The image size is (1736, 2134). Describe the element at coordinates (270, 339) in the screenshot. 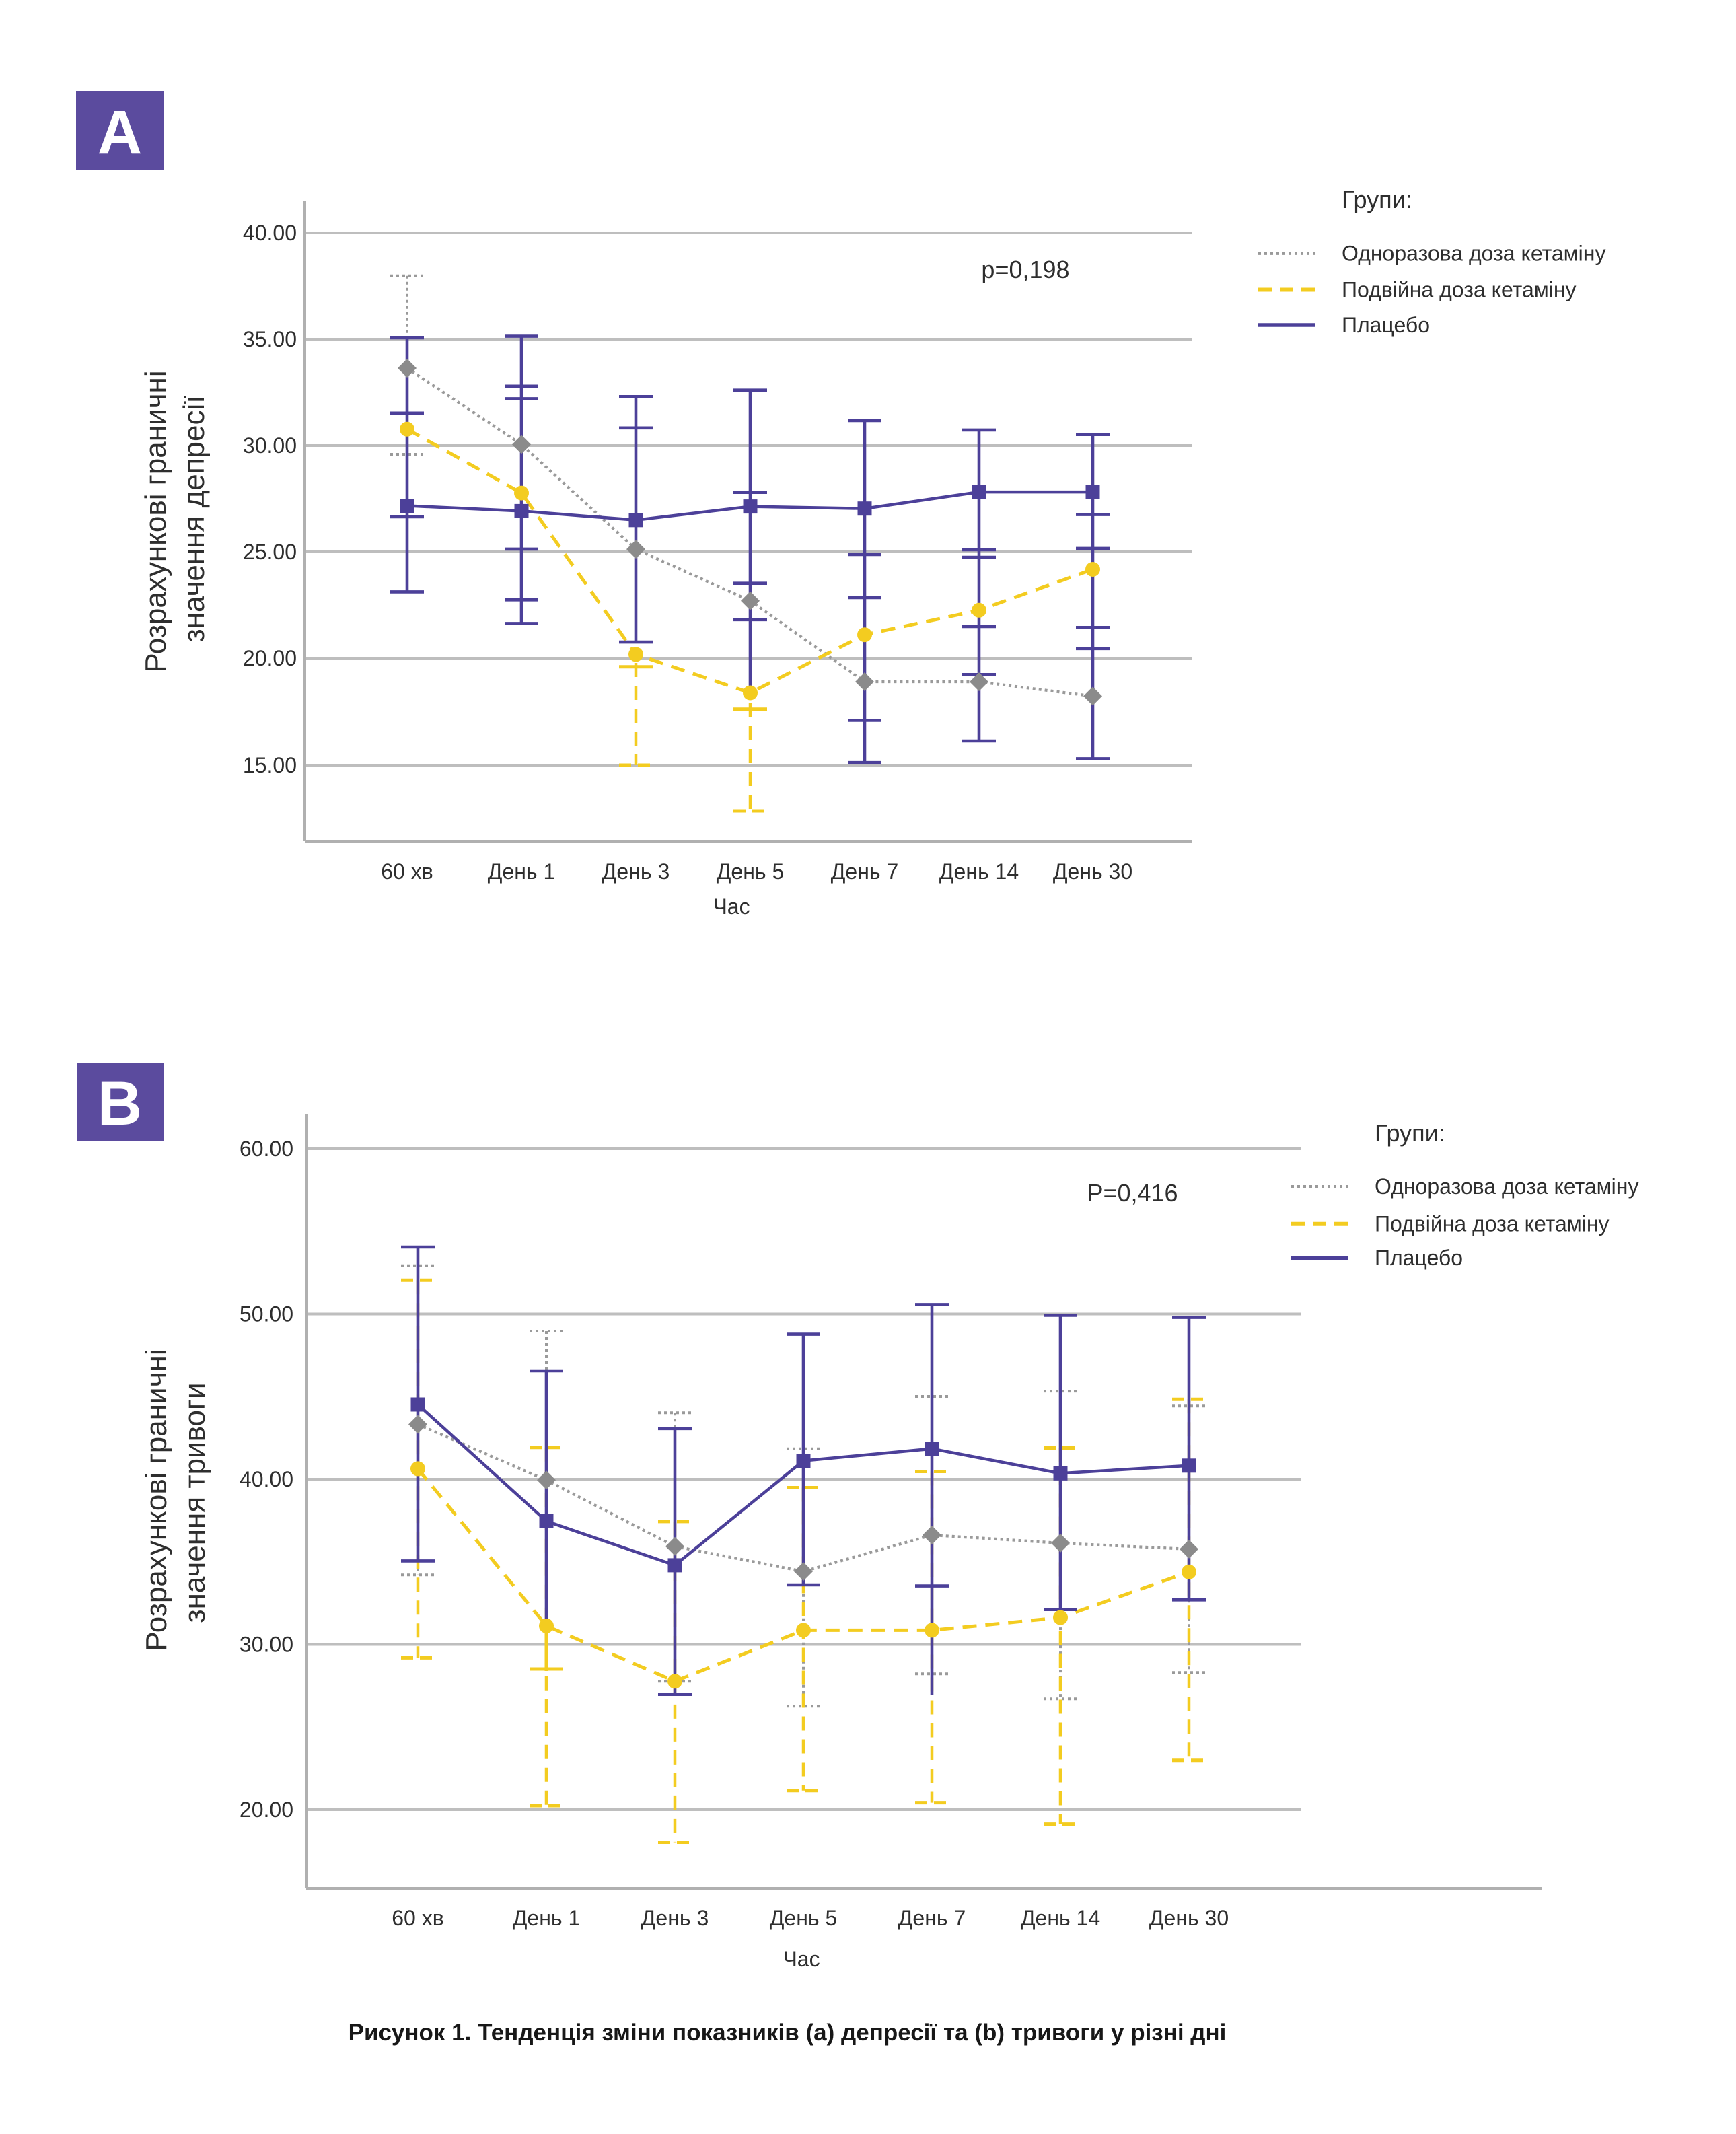

I see `svg-text: 35.00` at that location.